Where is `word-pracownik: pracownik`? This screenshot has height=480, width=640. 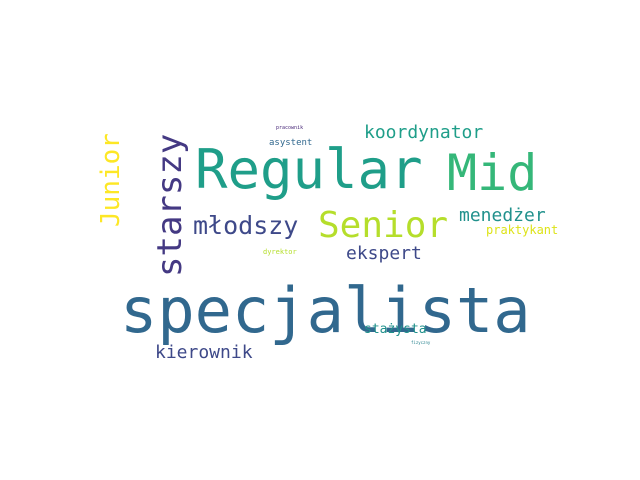 word-pracownik: pracownik is located at coordinates (290, 128).